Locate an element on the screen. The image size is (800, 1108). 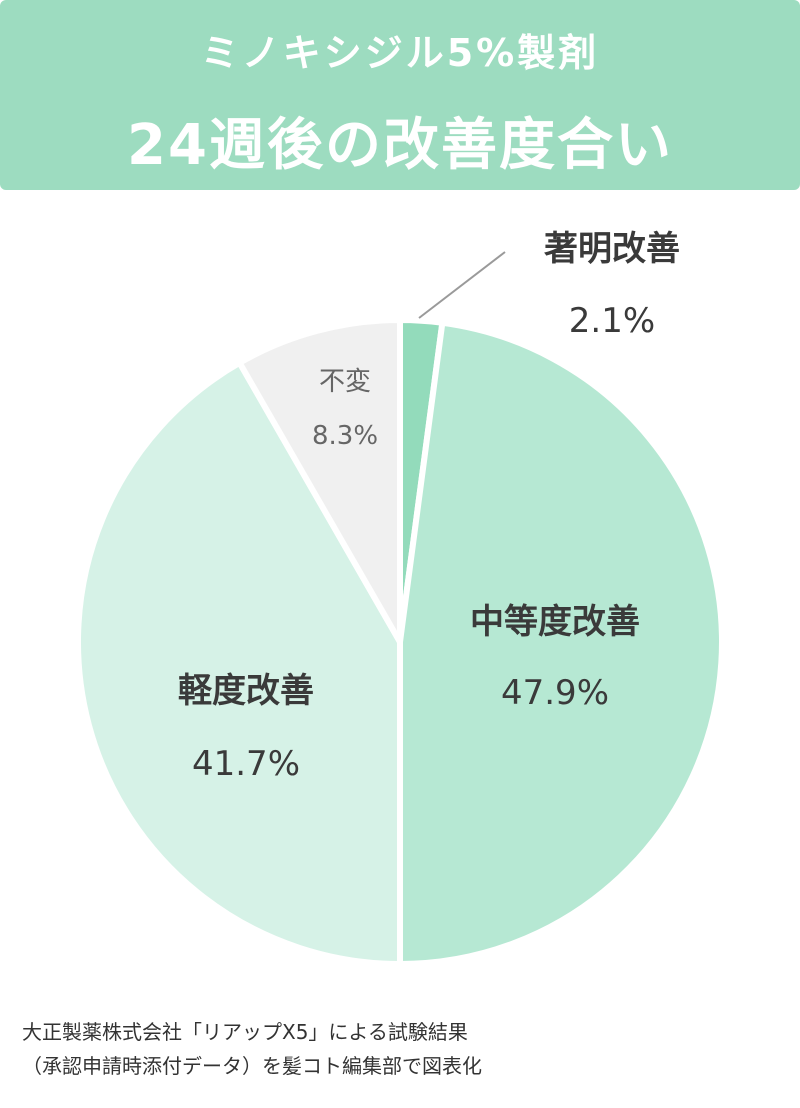
leader-line is located at coordinates (462, 285).